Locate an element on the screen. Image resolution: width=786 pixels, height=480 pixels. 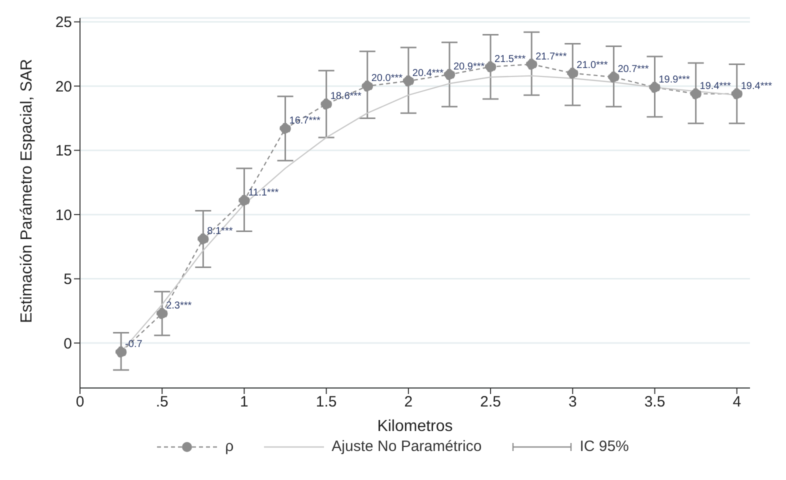
data-label: 8.1*** is located at coordinates (220, 231).